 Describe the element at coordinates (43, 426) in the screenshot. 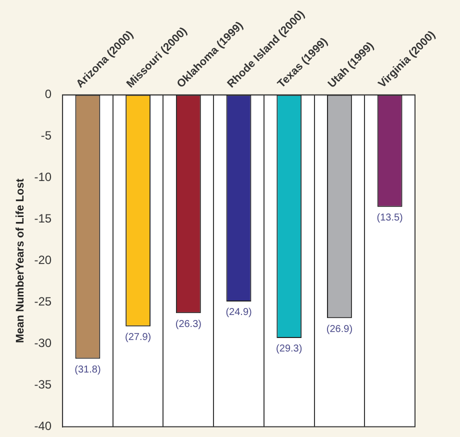

I see `y-tick-label: -40` at that location.